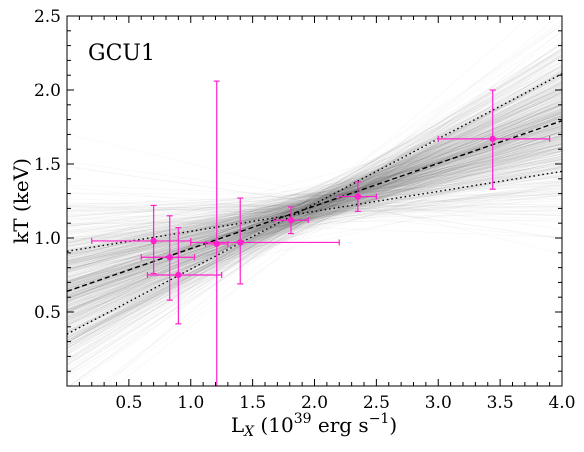  I want to click on y-tick-labels: 0.5 1.0 1.5 2.0 2.5, so click(47, 165).